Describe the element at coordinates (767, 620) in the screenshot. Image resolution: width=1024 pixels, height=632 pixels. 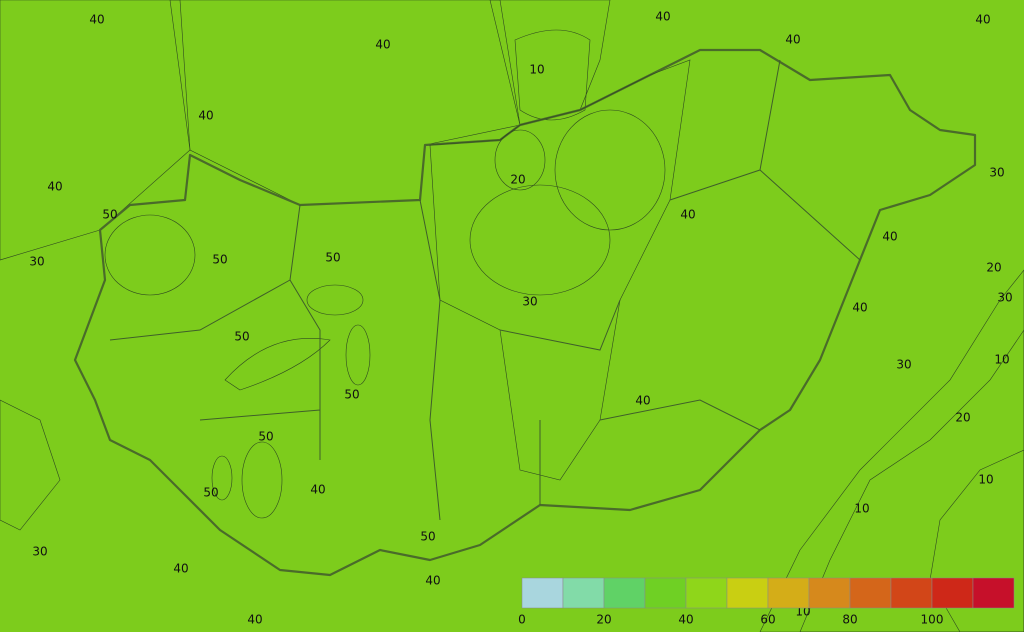
I see `legend-tick-label: 60` at that location.